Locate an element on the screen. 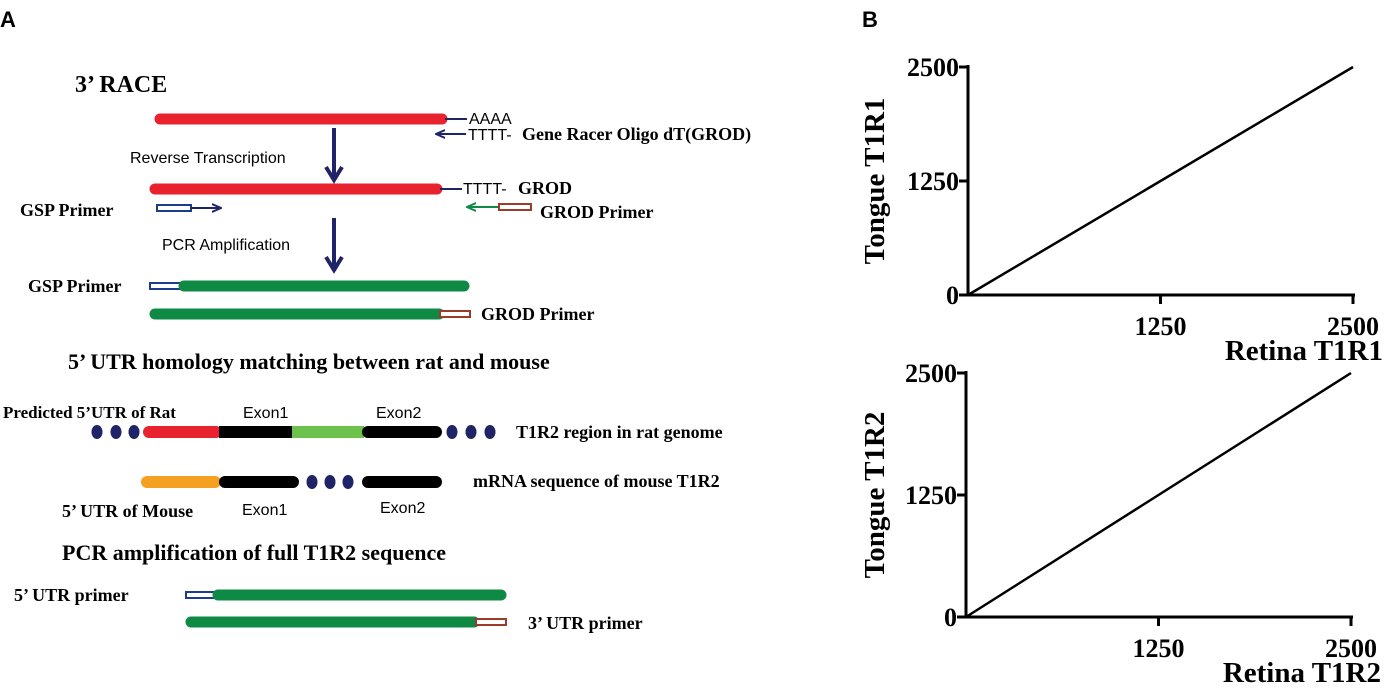  exon1-bottom-label: Exon1 is located at coordinates (264, 510).